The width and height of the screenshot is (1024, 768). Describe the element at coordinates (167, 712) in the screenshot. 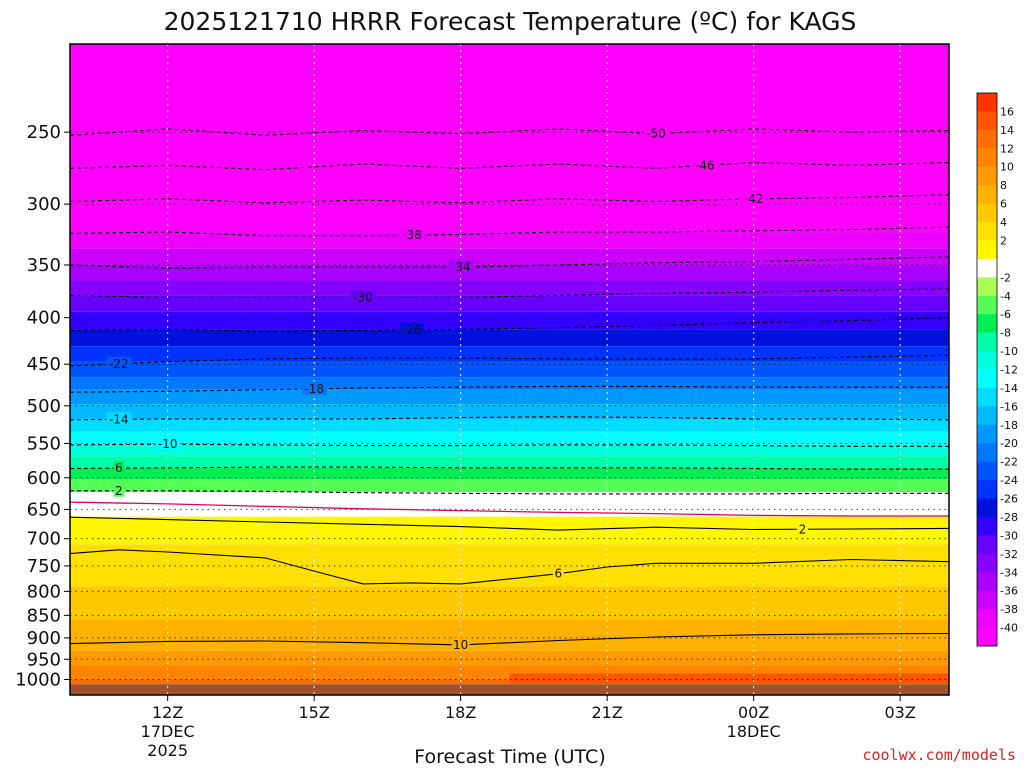

I see `x-tick-label: 12Z` at that location.